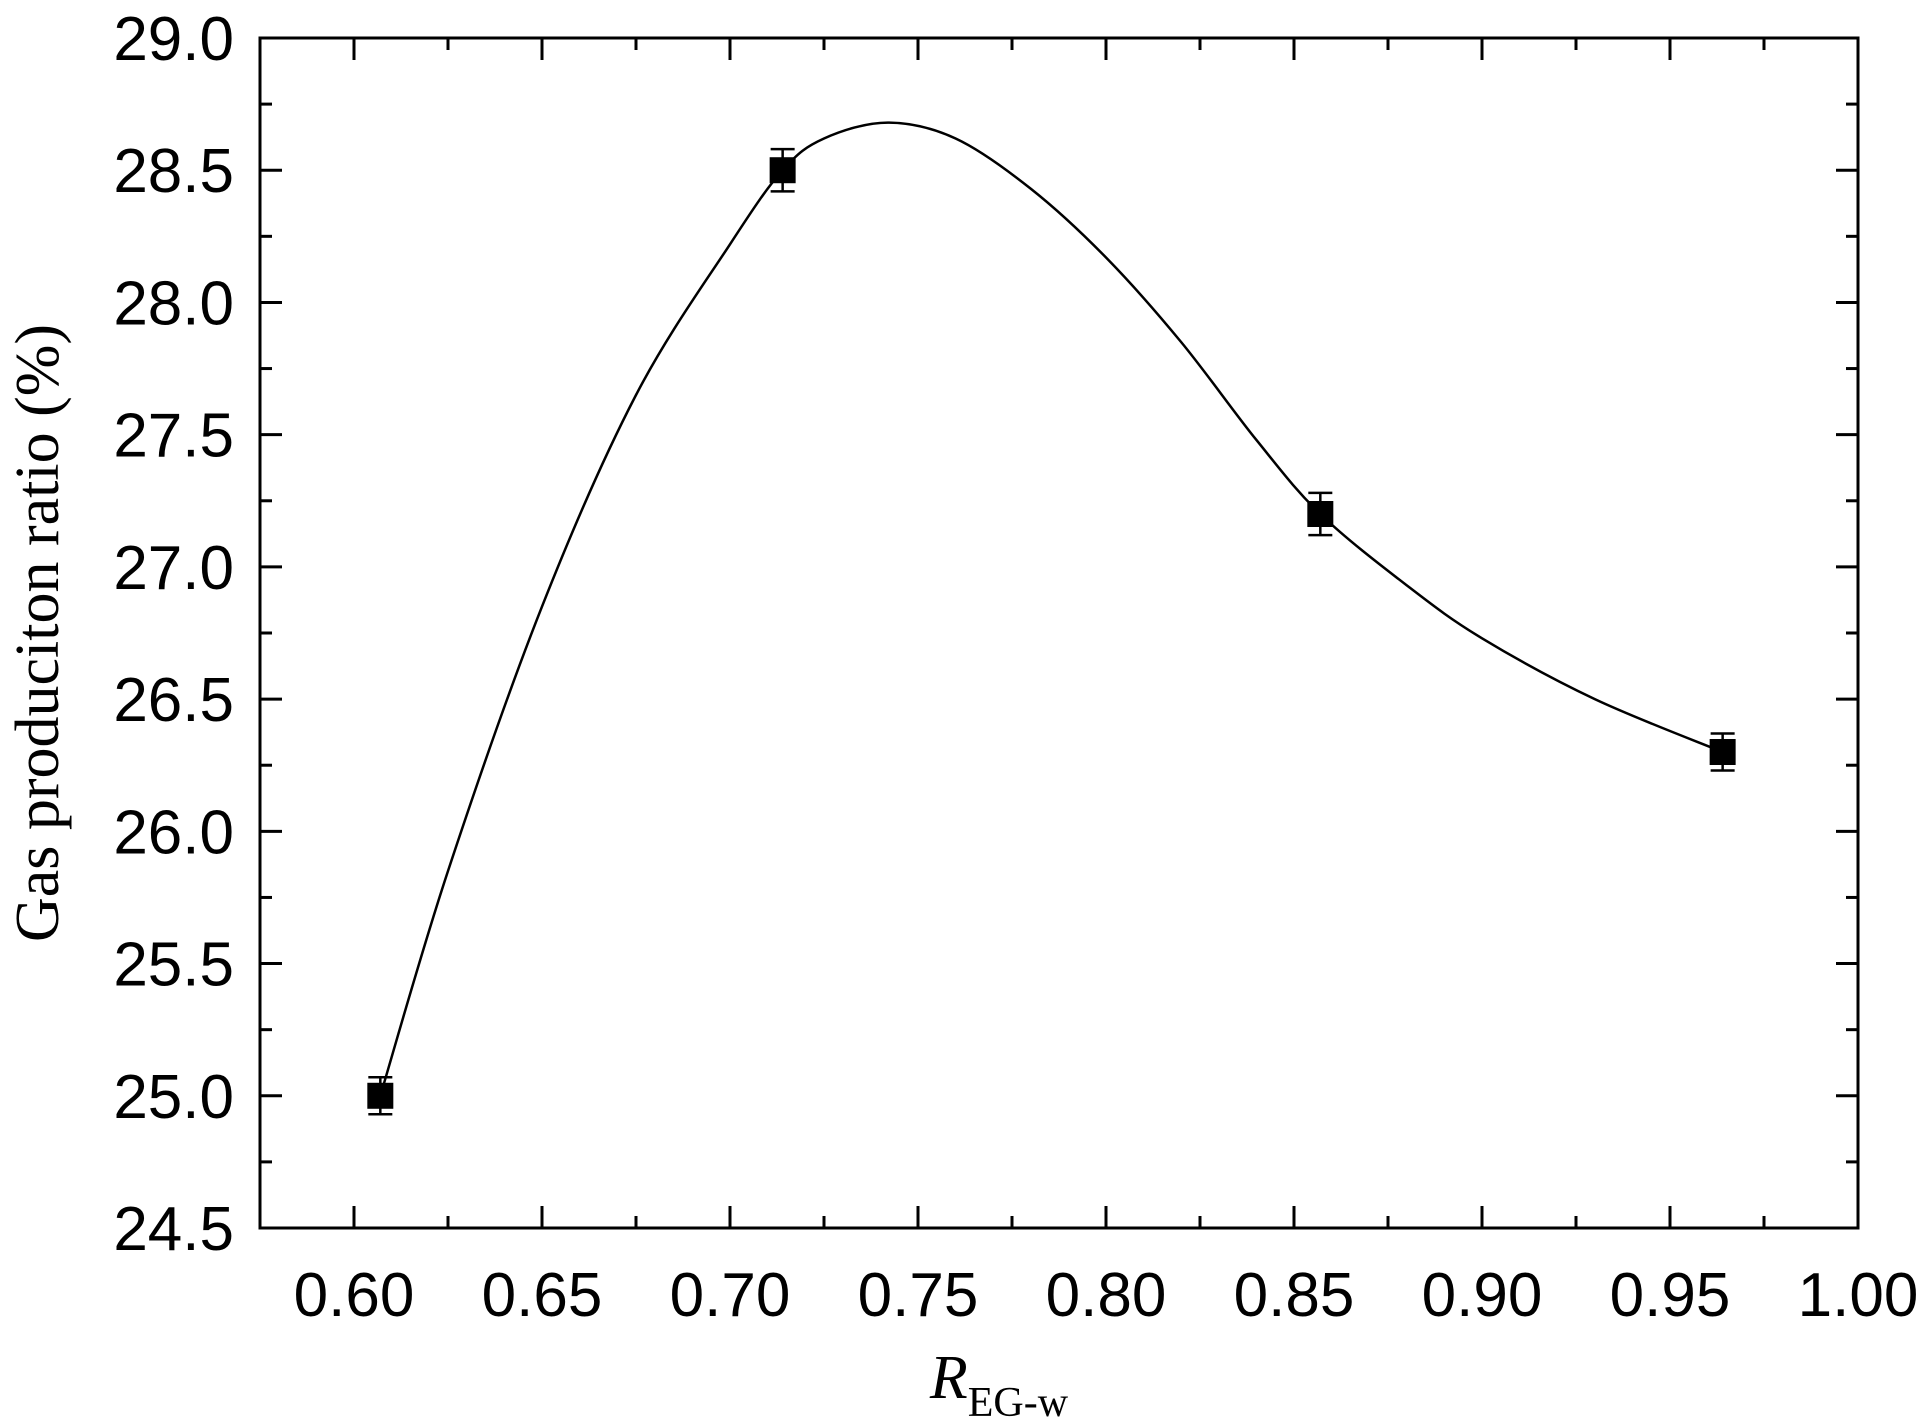 Image resolution: width=1926 pixels, height=1420 pixels. What do you see at coordinates (1482, 1295) in the screenshot?
I see `x-tick-label: 0.90` at bounding box center [1482, 1295].